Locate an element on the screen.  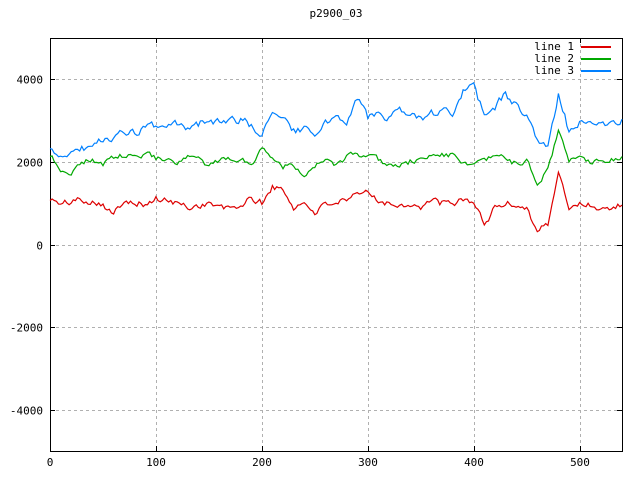
y-tick-label: -4000 is located at coordinates (26, 411).